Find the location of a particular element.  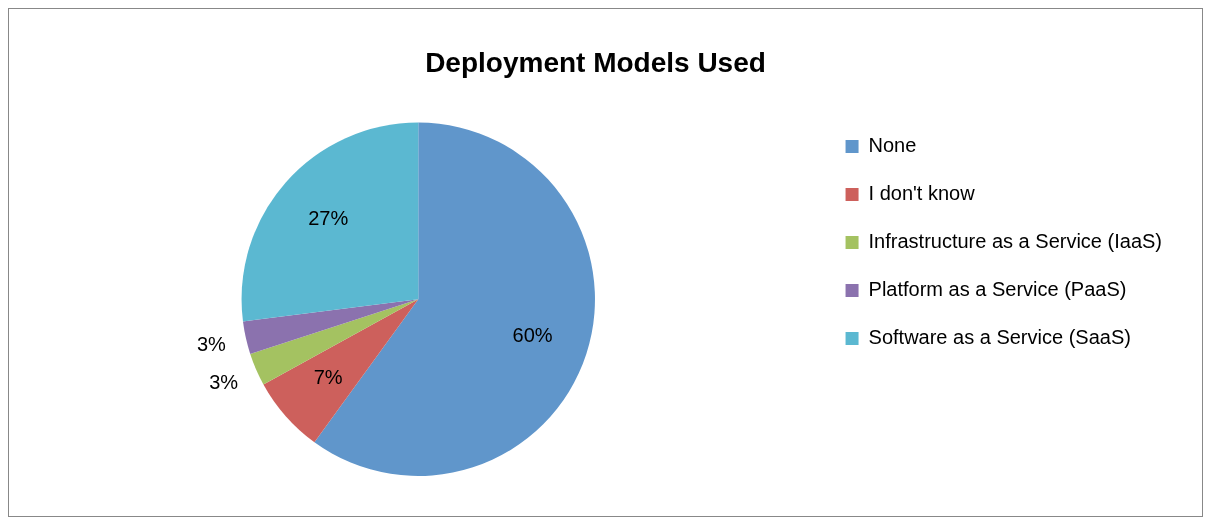

data-label: 27% is located at coordinates (328, 218).